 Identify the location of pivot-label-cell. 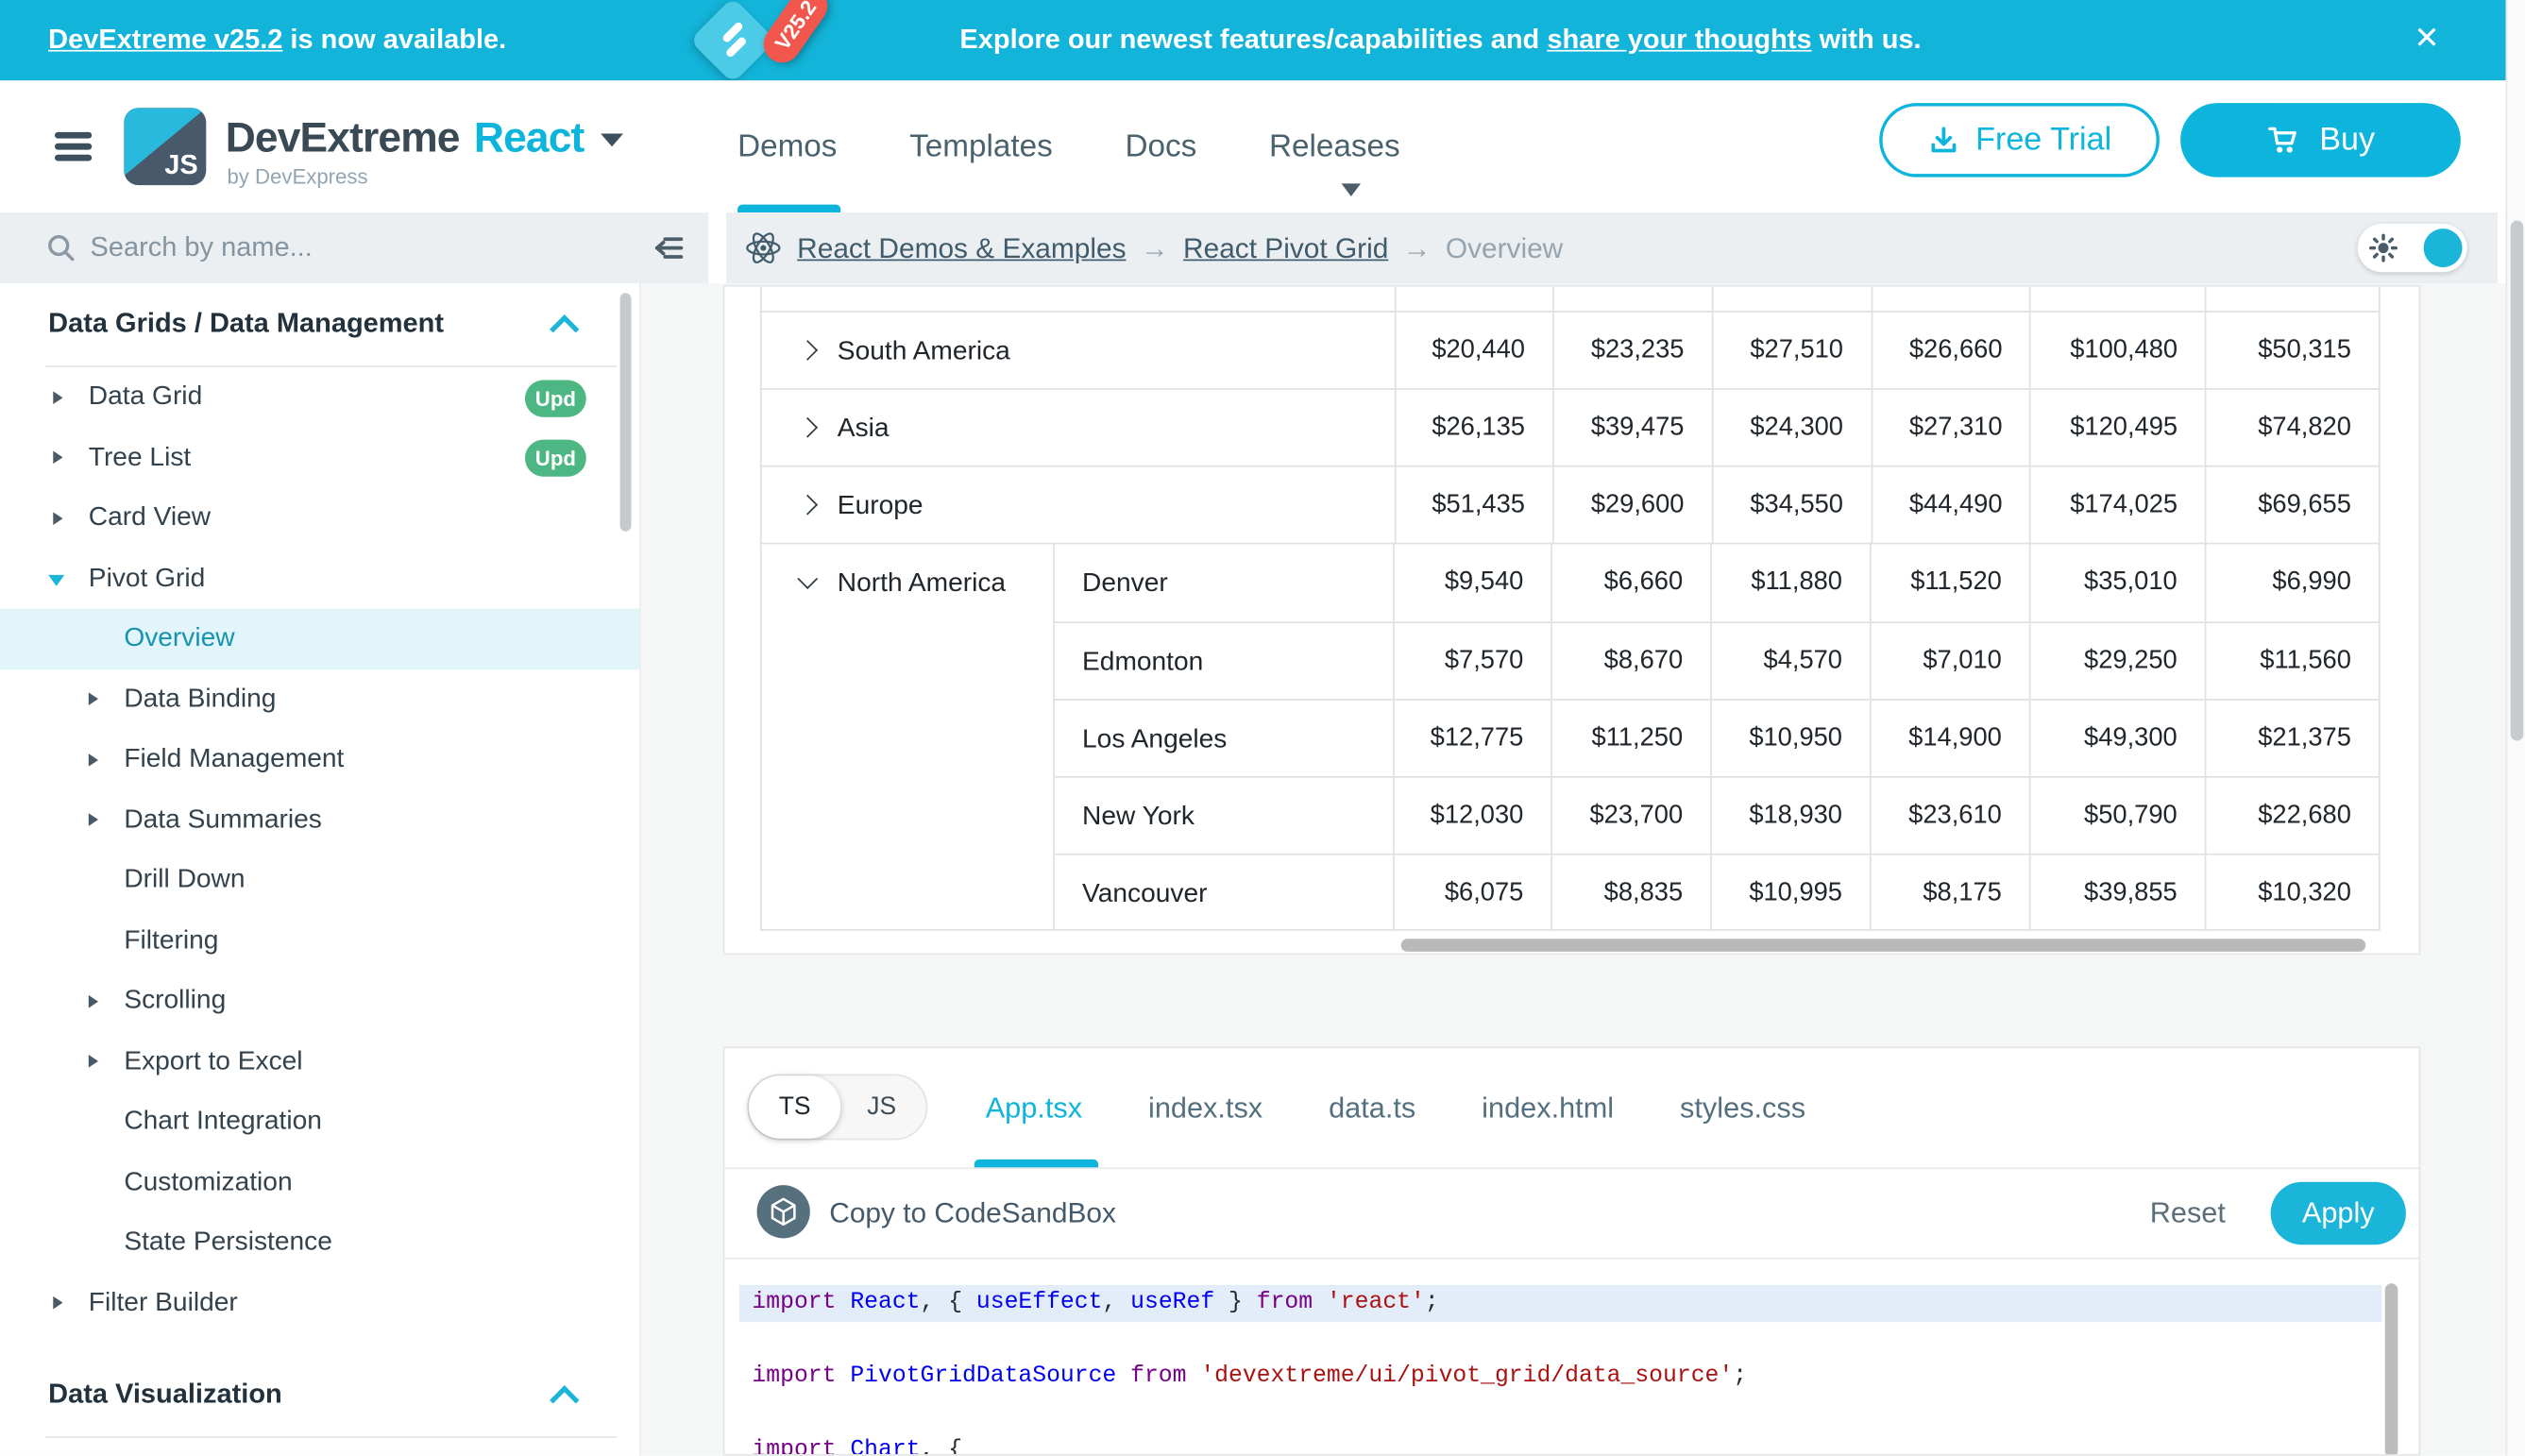
(1079, 299).